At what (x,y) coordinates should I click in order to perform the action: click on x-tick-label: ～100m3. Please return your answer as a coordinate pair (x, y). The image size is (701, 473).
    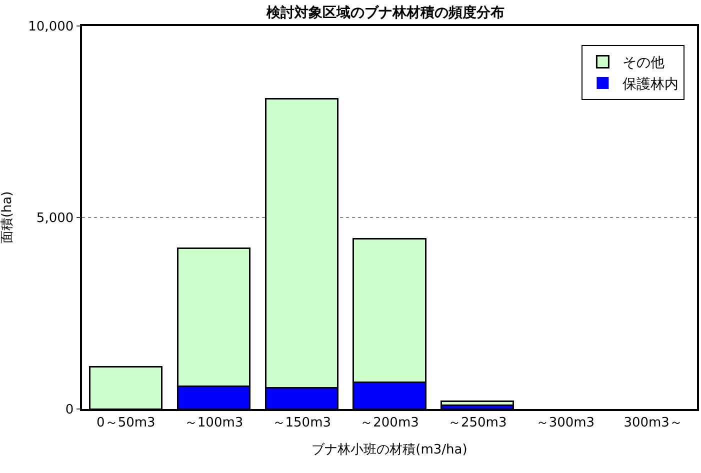
    Looking at the image, I should click on (214, 422).